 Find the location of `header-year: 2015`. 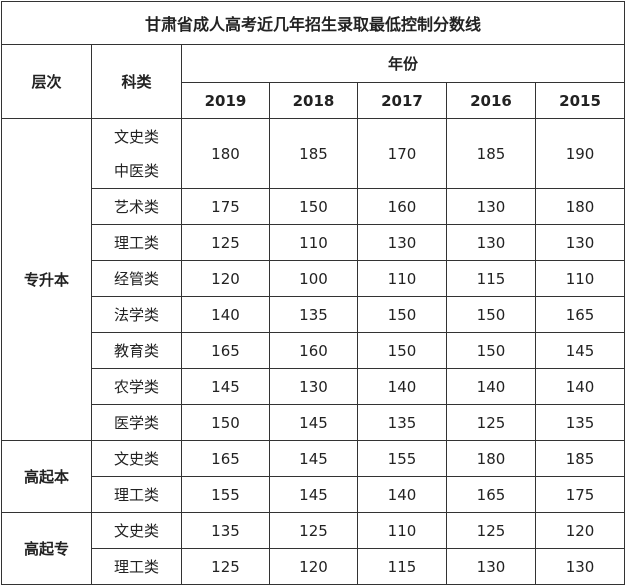

header-year: 2015 is located at coordinates (580, 100).